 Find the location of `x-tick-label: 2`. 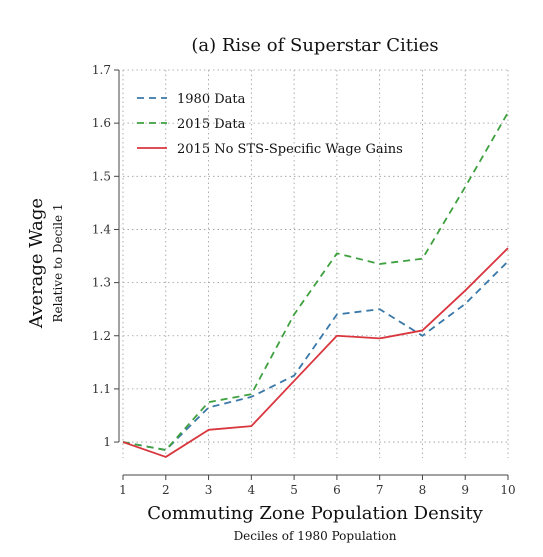

x-tick-label: 2 is located at coordinates (166, 490).